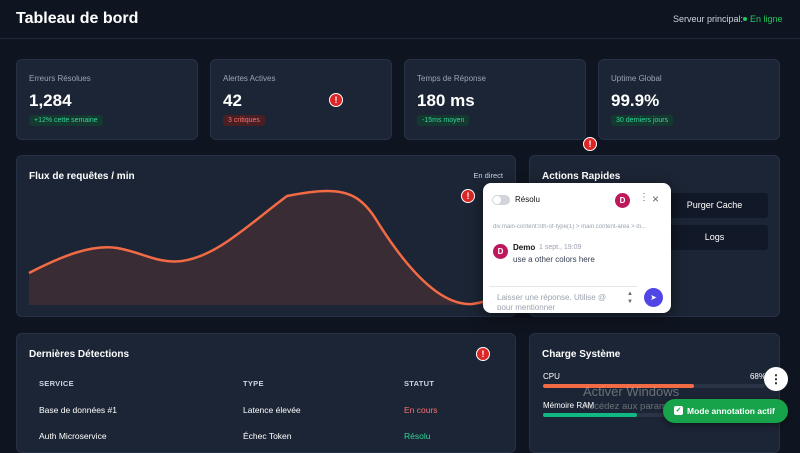 The width and height of the screenshot is (800, 453). Describe the element at coordinates (560, 247) in the screenshot. I see `comment-date: 1 sept., 19:09` at that location.